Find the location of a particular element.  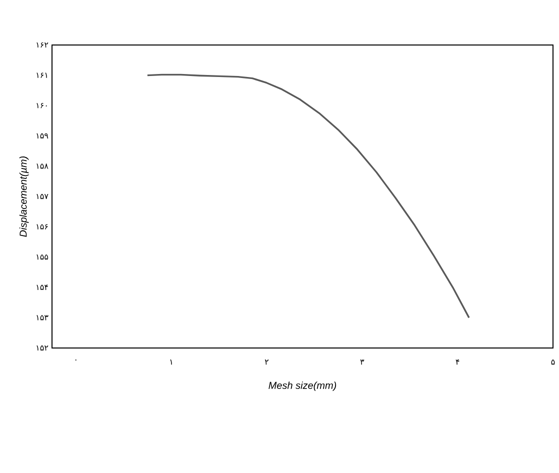

x-tick-label: ۵ is located at coordinates (553, 362).